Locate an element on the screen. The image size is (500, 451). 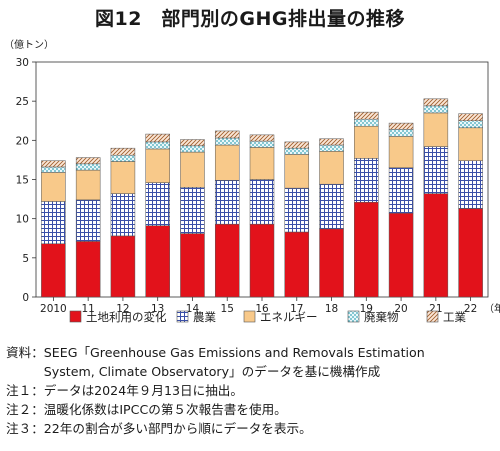
x-tick-label: 11 is located at coordinates (87, 309).